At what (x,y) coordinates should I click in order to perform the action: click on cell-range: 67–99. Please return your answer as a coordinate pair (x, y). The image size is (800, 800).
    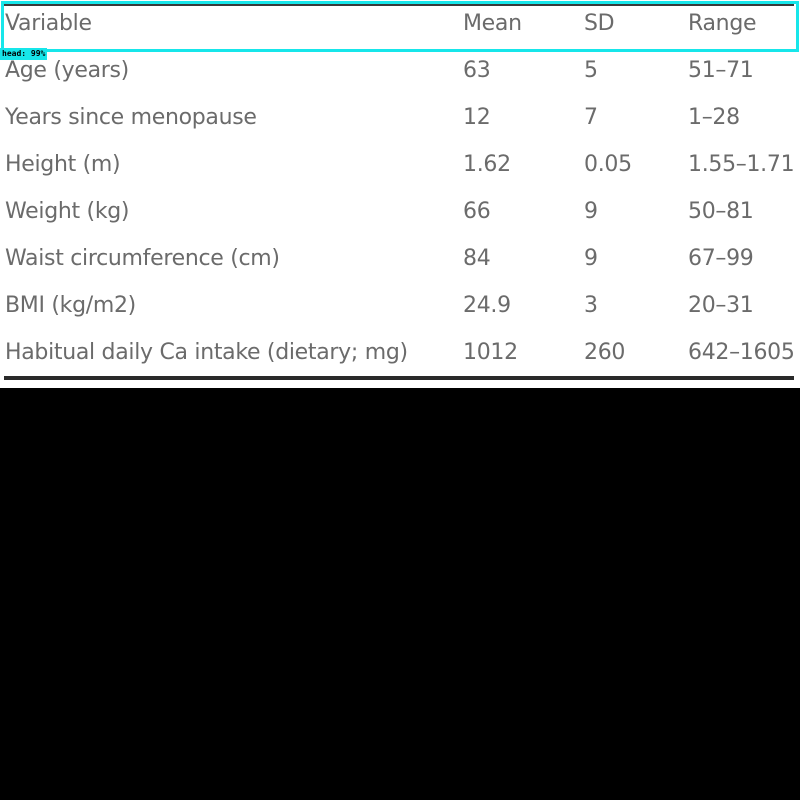
    Looking at the image, I should click on (721, 259).